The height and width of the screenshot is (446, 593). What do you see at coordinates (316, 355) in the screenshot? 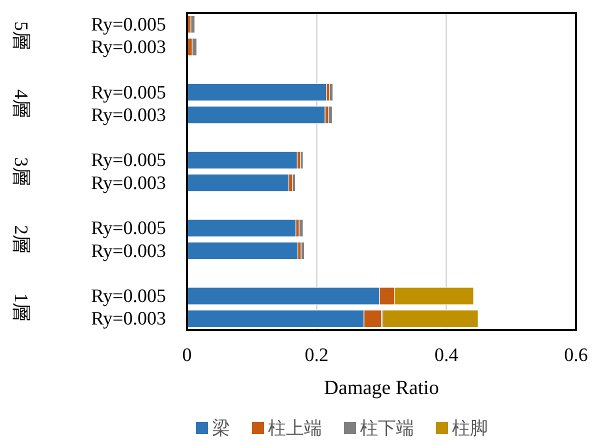
I see `x-tick-label: 0.2` at bounding box center [316, 355].